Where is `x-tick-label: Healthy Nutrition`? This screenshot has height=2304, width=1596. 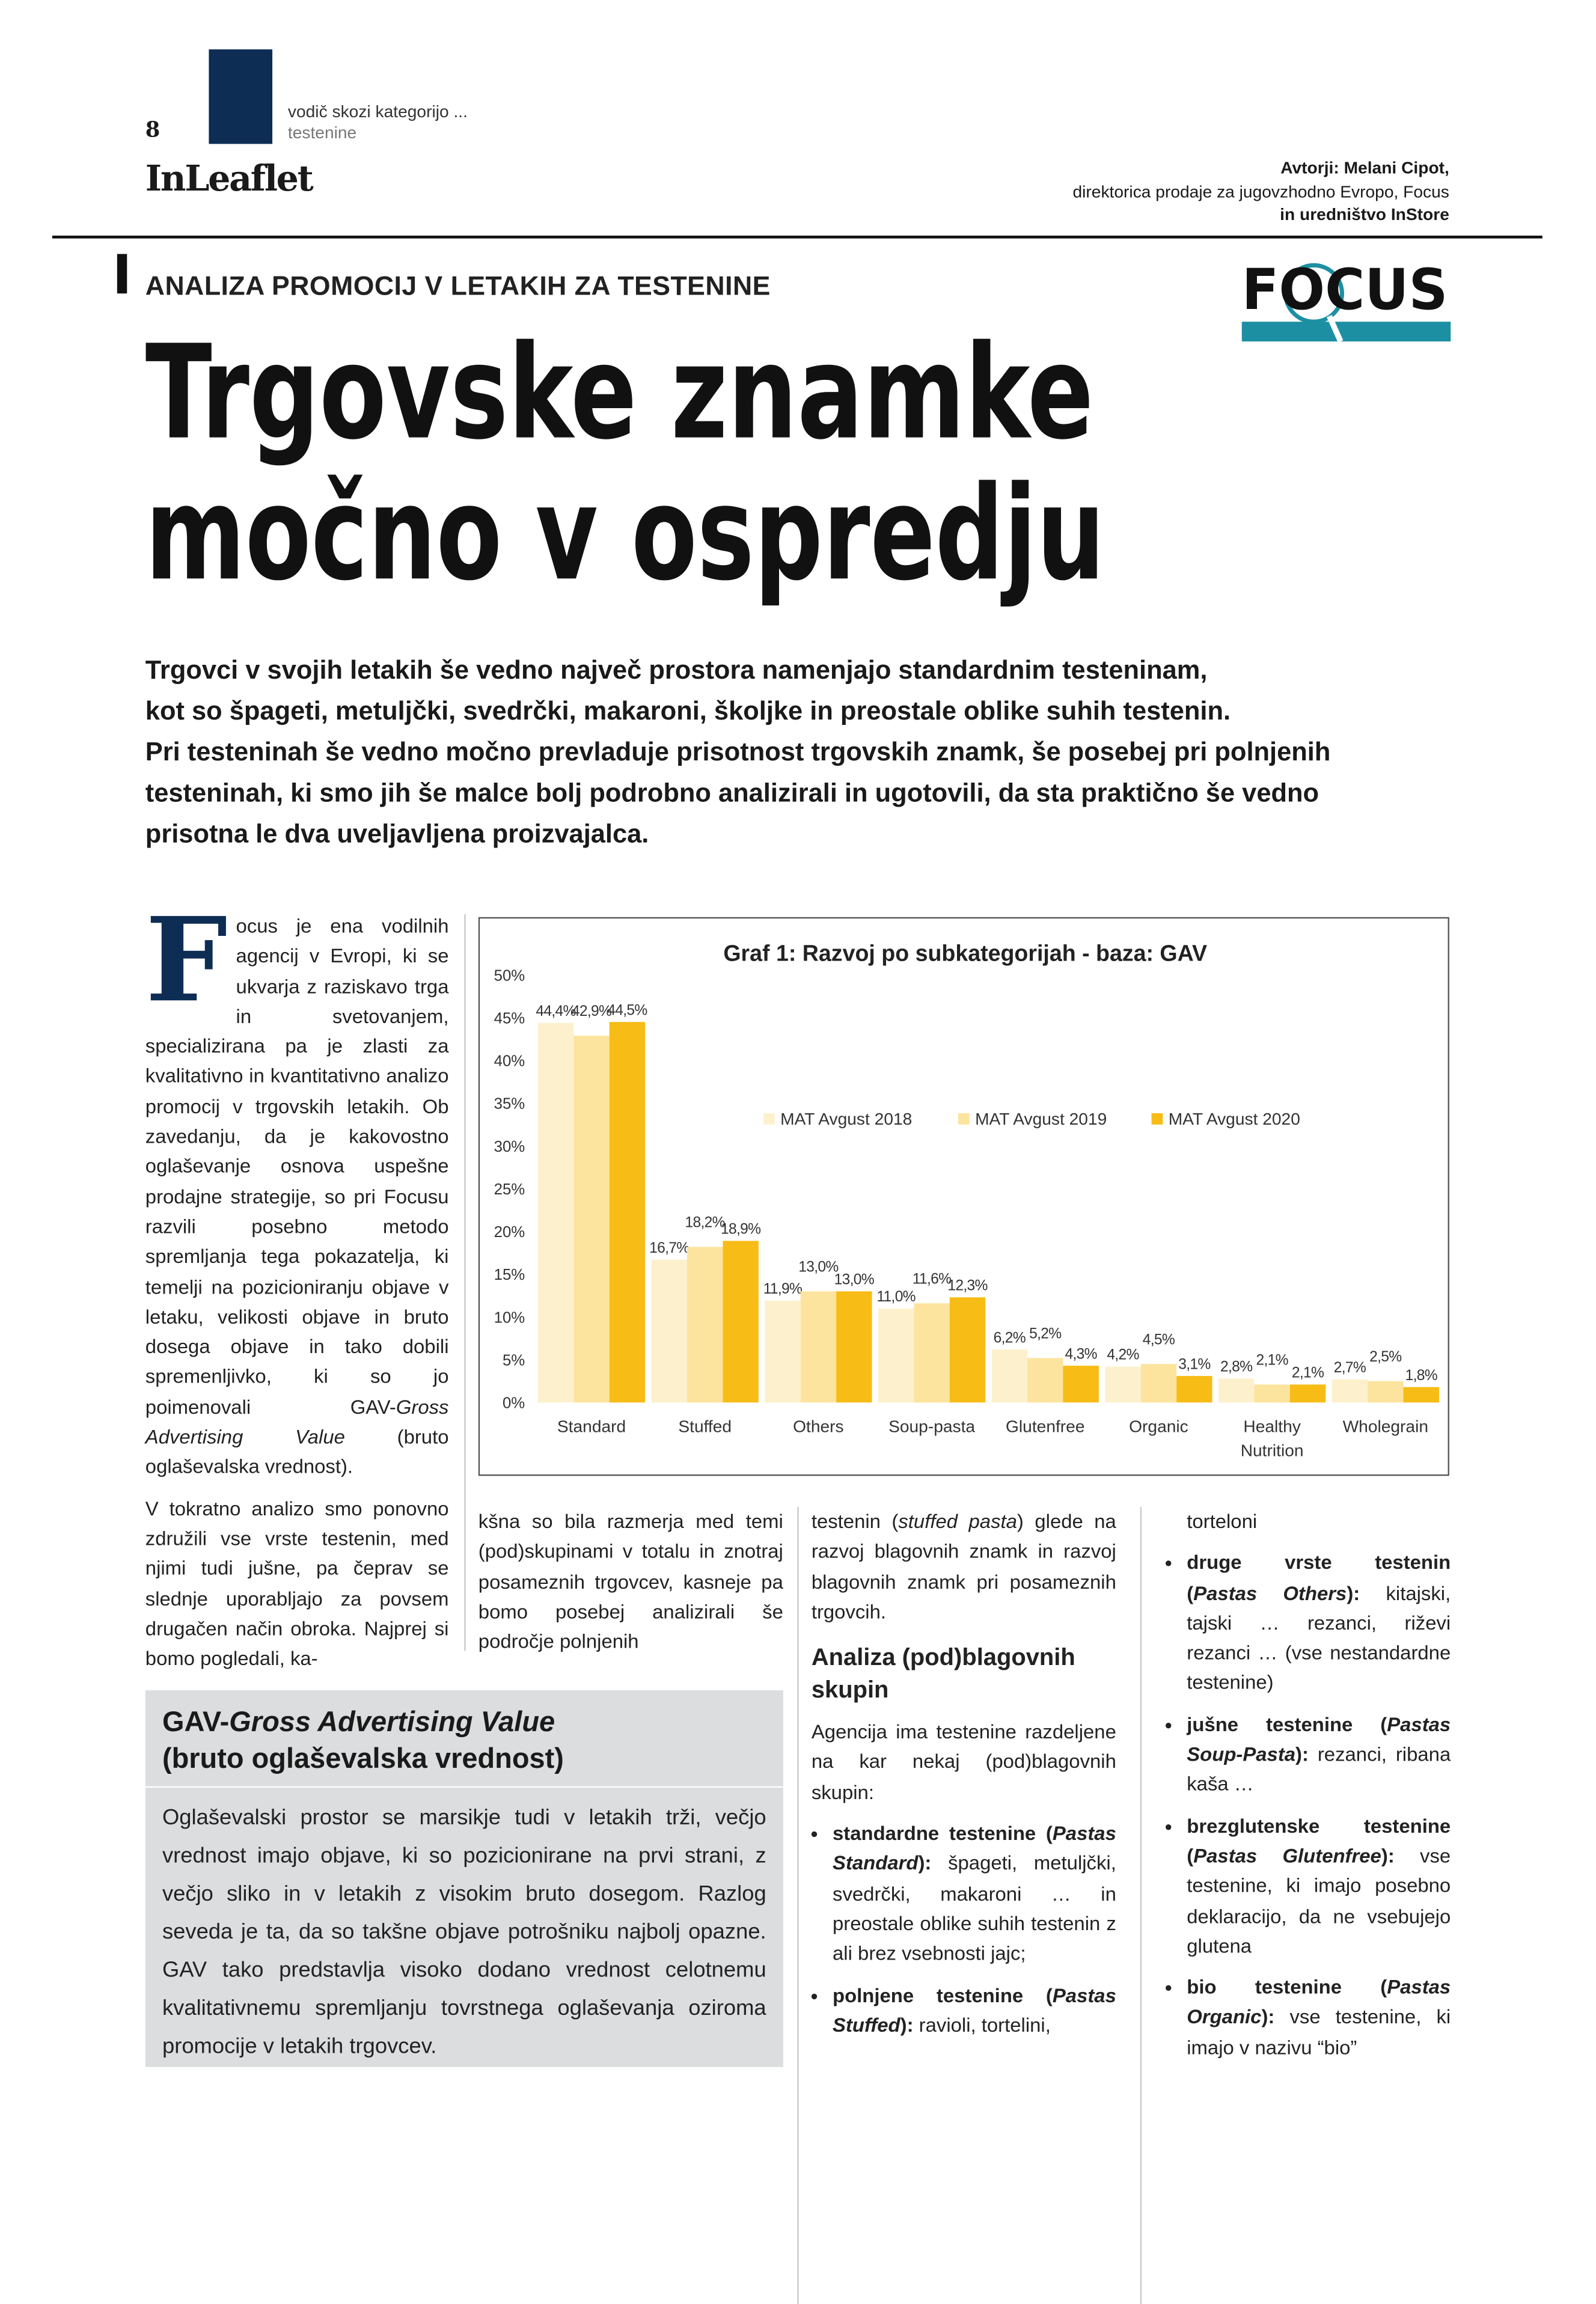 x-tick-label: Healthy Nutrition is located at coordinates (1272, 1439).